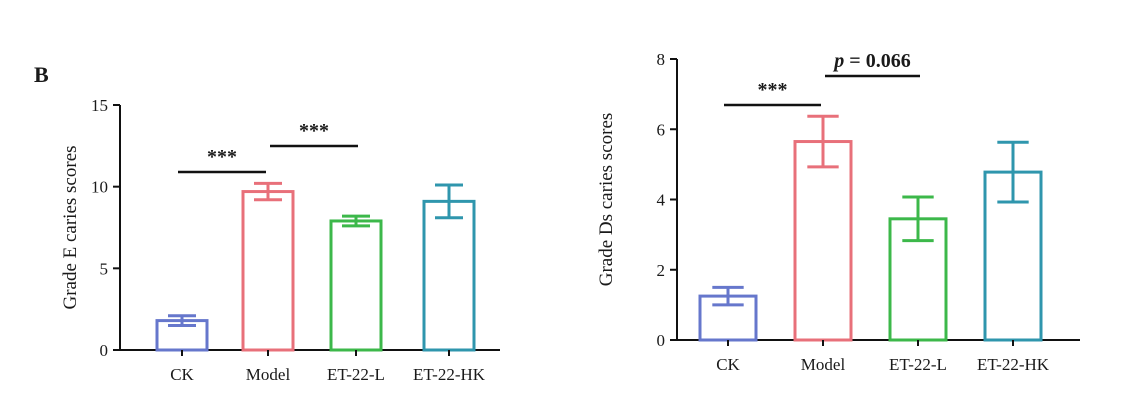 Image resolution: width=1137 pixels, height=409 pixels. I want to click on y-axis-title: Grade Ds caries scores, so click(606, 200).